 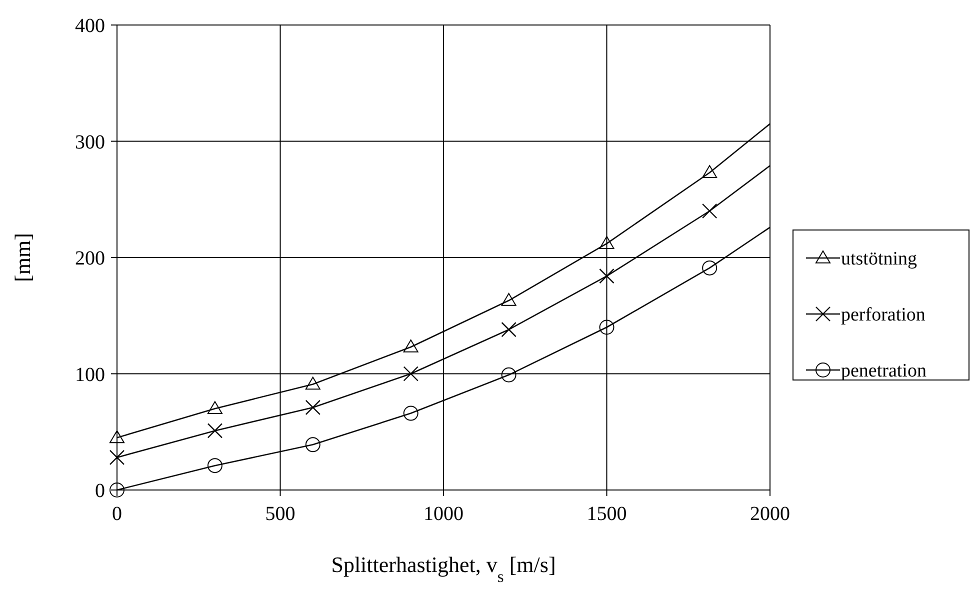 What do you see at coordinates (280, 514) in the screenshot?
I see `x-tick-label: 500` at bounding box center [280, 514].